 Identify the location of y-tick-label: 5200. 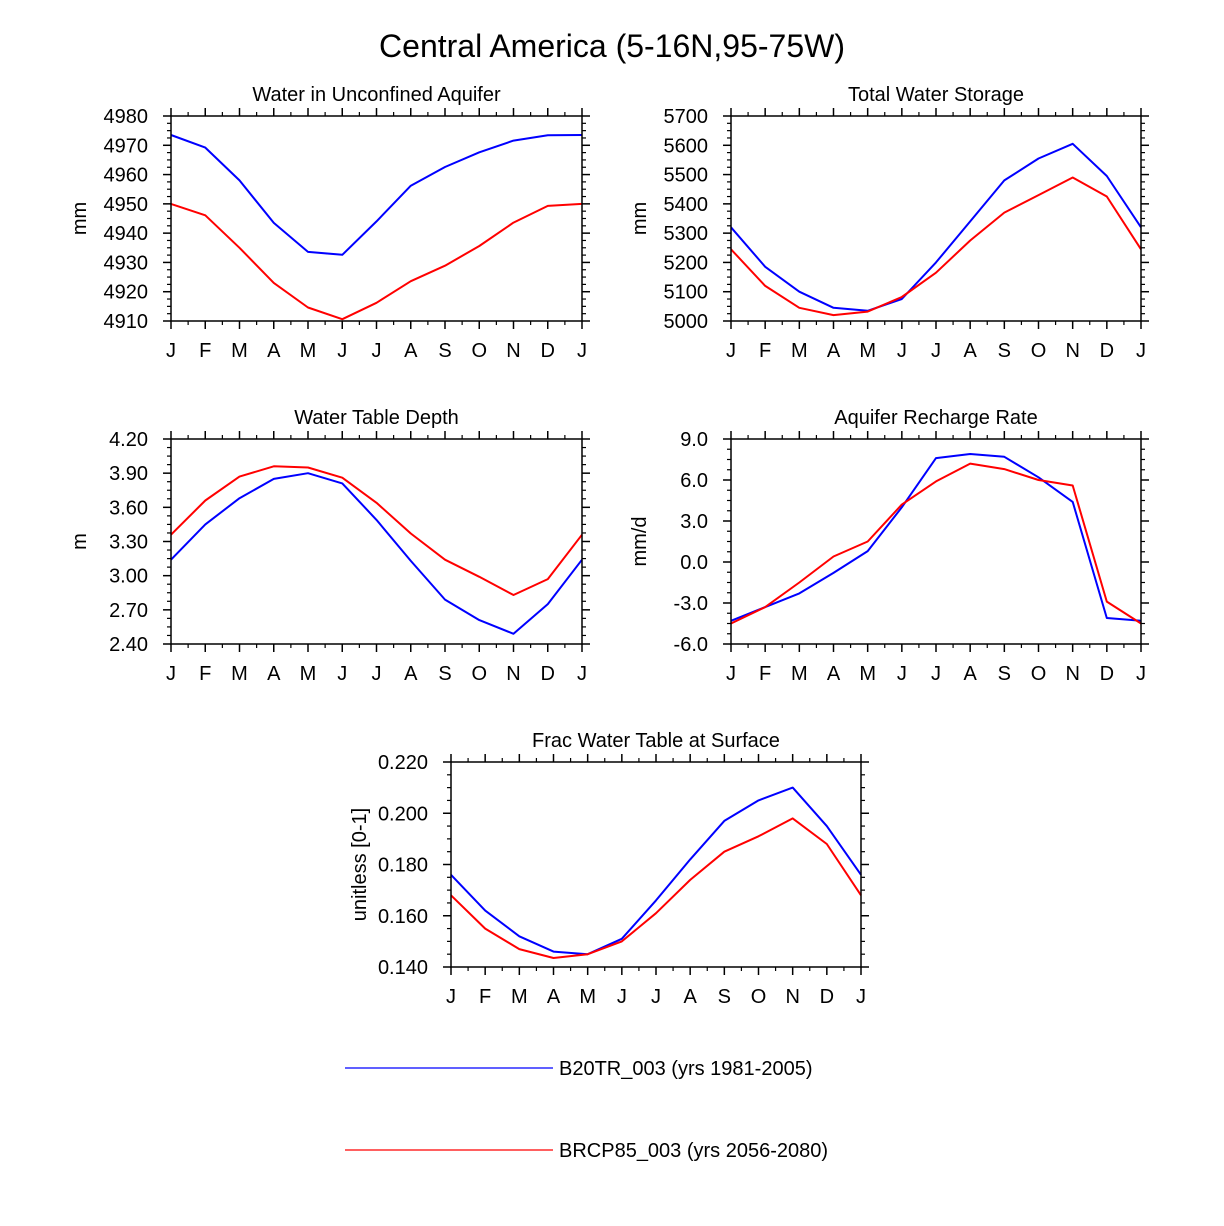
(686, 263).